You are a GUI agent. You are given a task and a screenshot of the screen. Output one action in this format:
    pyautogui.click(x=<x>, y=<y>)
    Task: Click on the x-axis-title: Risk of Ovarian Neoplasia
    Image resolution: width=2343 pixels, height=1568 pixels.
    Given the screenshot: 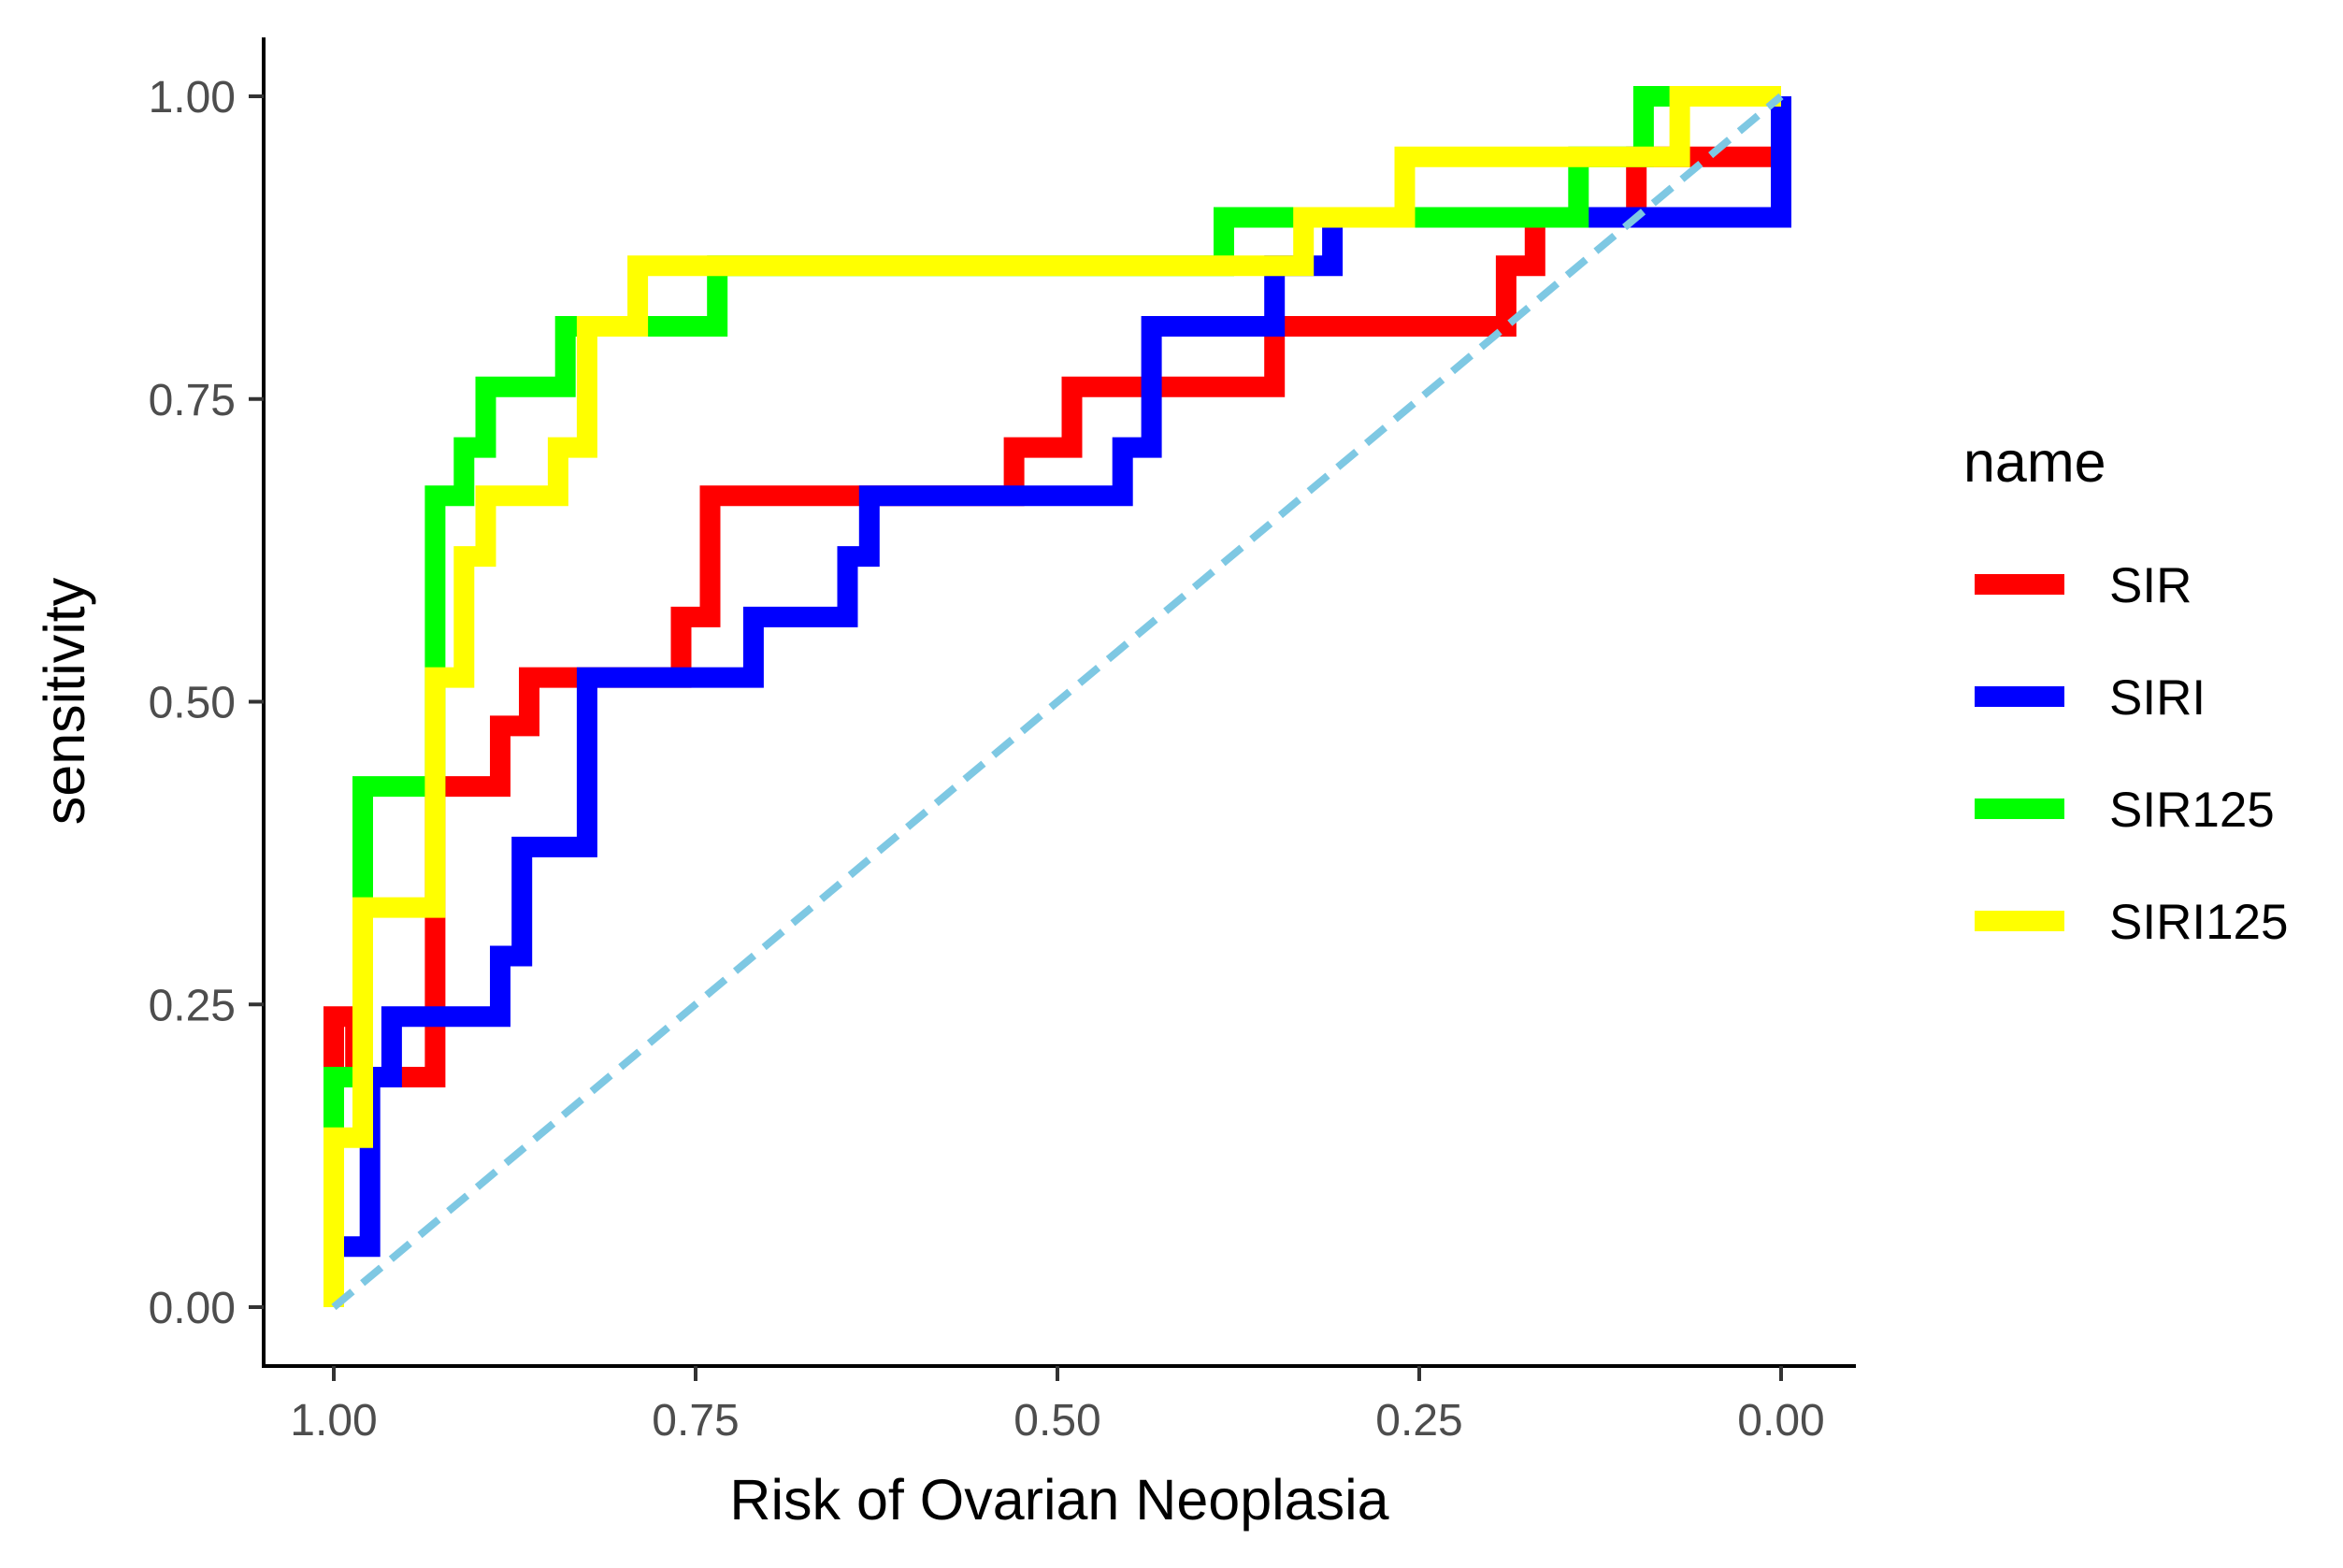 What is the action you would take?
    pyautogui.click(x=1058, y=1500)
    